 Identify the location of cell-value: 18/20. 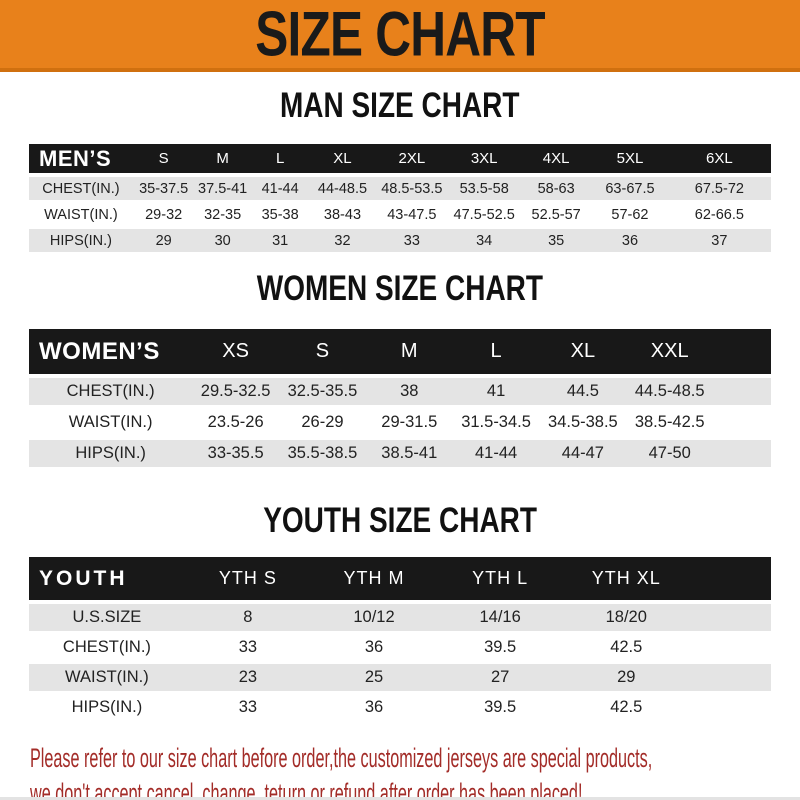
(626, 617).